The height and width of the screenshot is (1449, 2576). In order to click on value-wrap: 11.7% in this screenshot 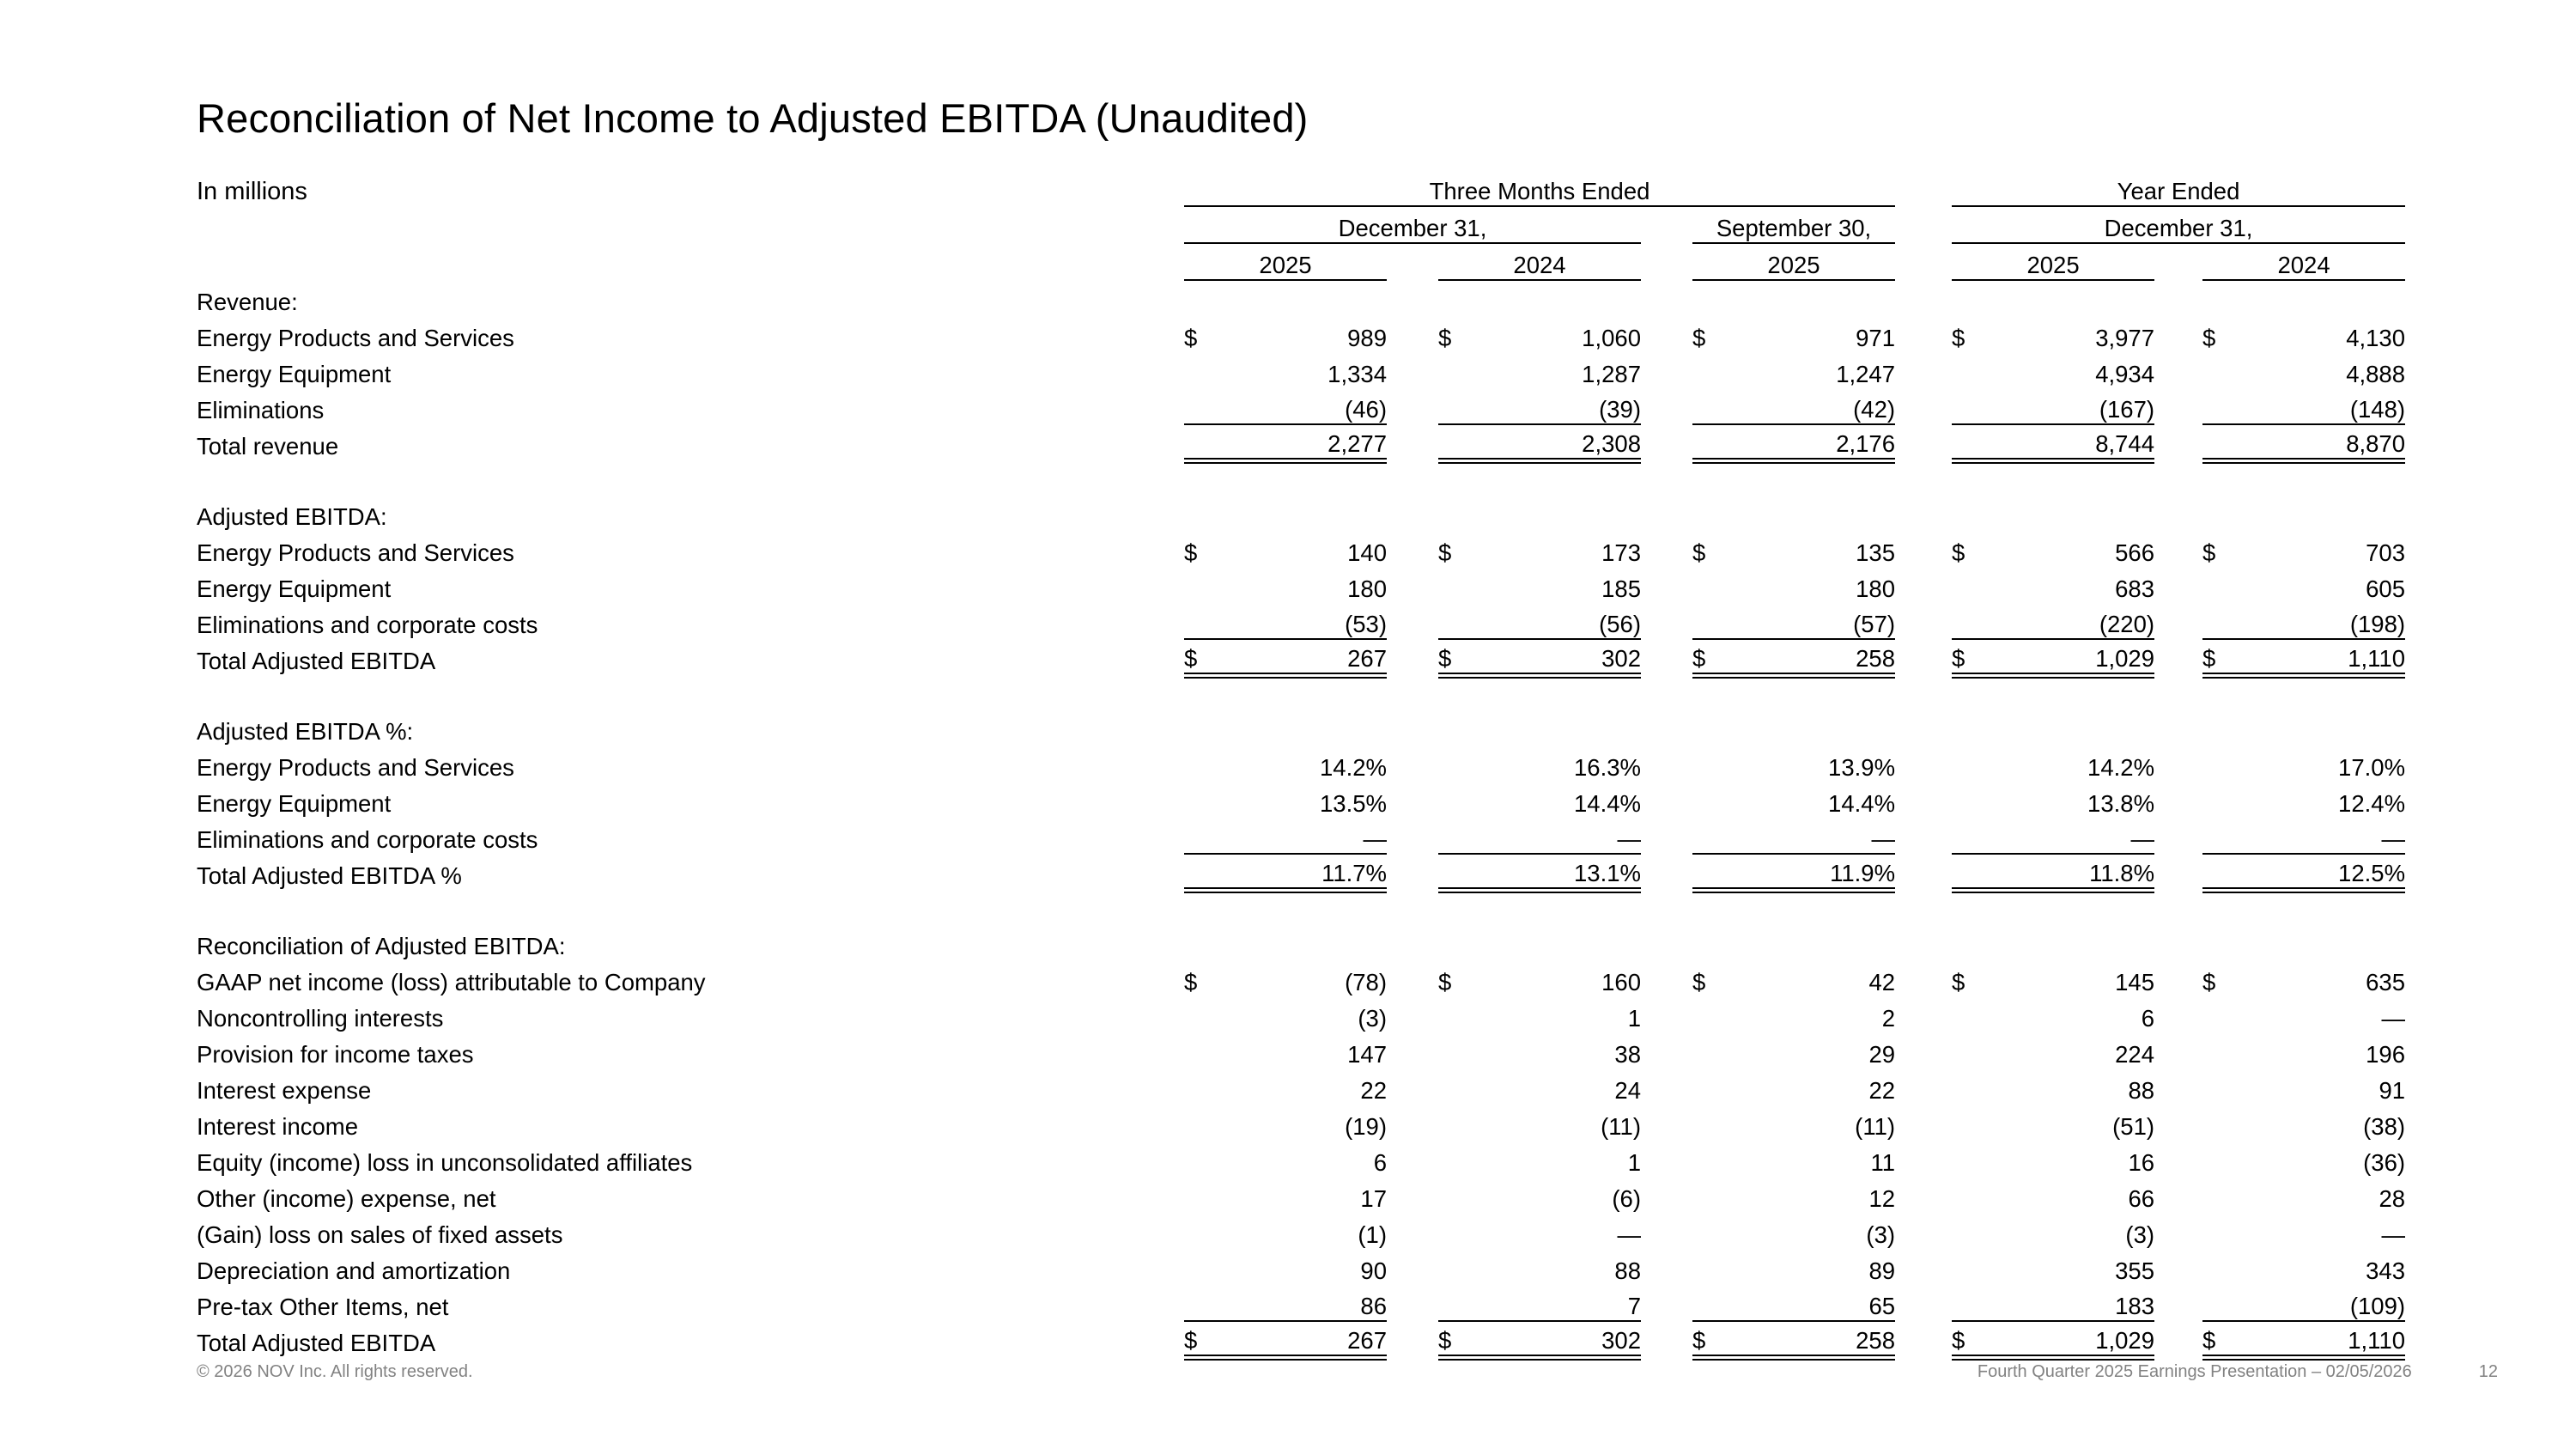, I will do `click(1286, 873)`.